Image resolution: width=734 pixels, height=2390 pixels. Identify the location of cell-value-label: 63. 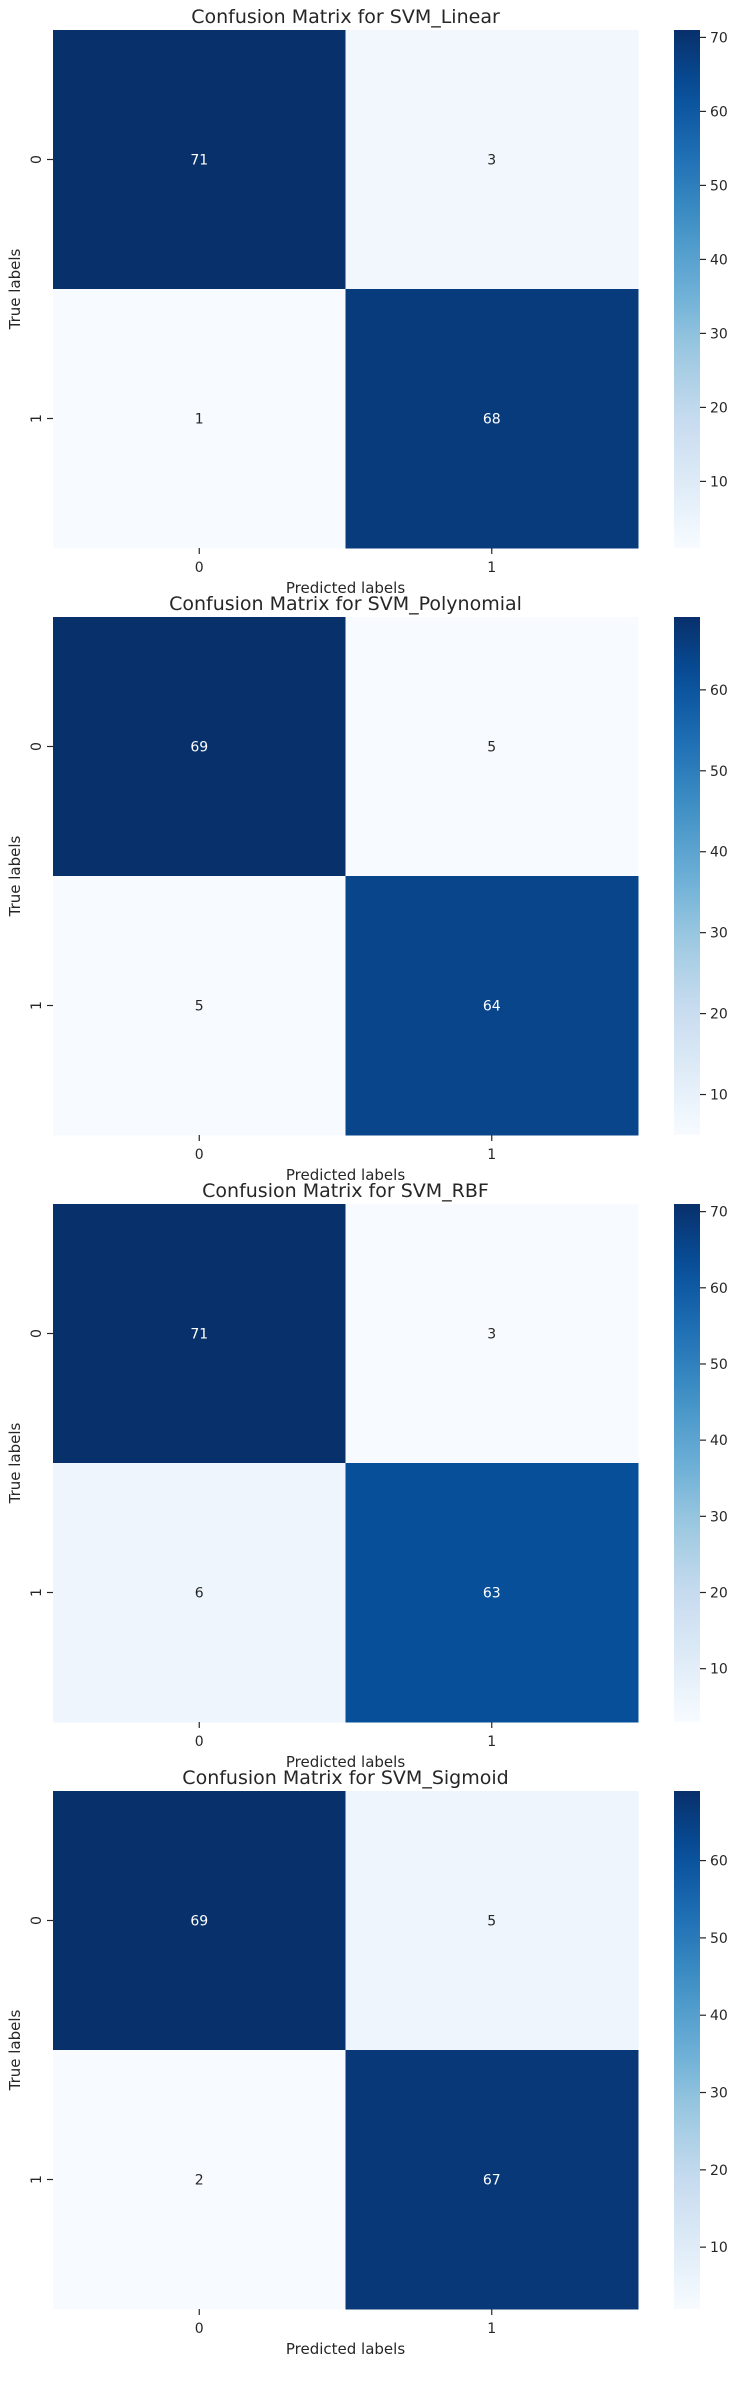
(492, 1594).